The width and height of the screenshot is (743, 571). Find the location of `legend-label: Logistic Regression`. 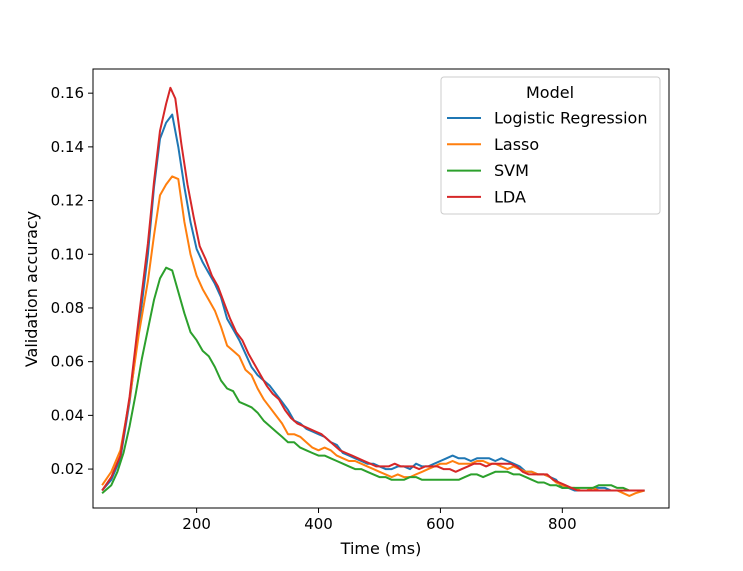

legend-label: Logistic Regression is located at coordinates (570, 118).